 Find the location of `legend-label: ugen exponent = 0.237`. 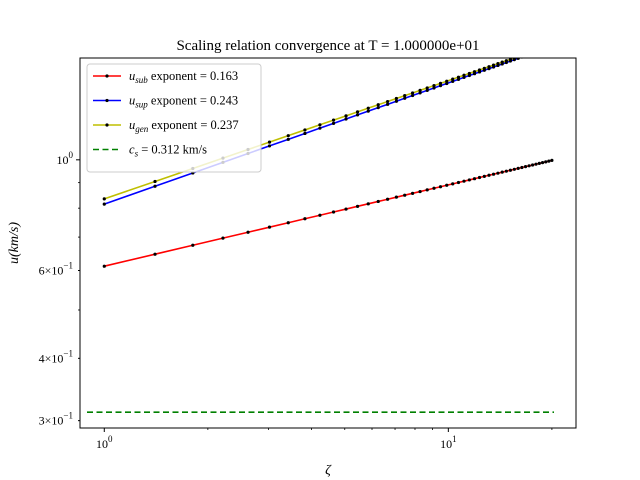

legend-label: ugen exponent = 0.237 is located at coordinates (184, 126).